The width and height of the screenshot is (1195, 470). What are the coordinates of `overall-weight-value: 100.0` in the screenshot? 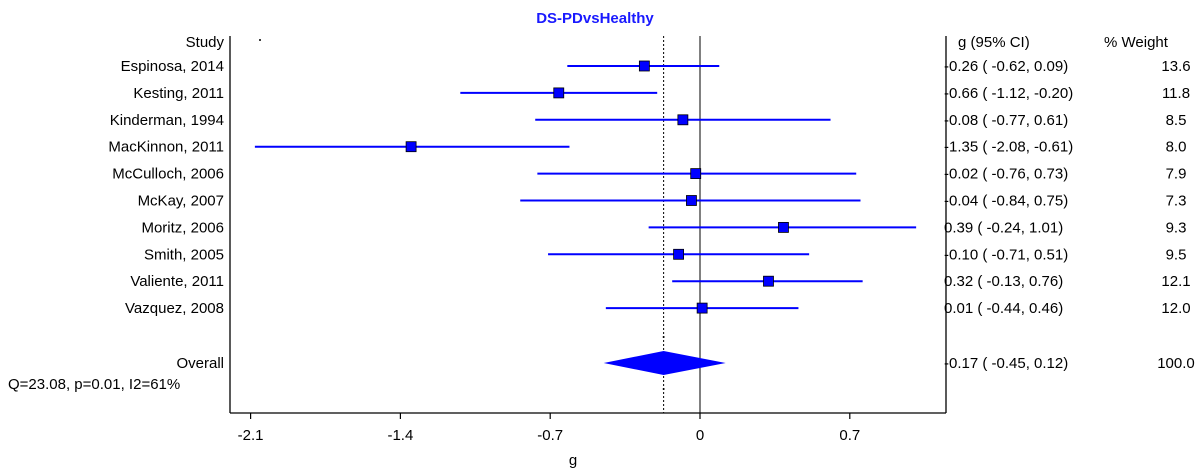 It's located at (1176, 363).